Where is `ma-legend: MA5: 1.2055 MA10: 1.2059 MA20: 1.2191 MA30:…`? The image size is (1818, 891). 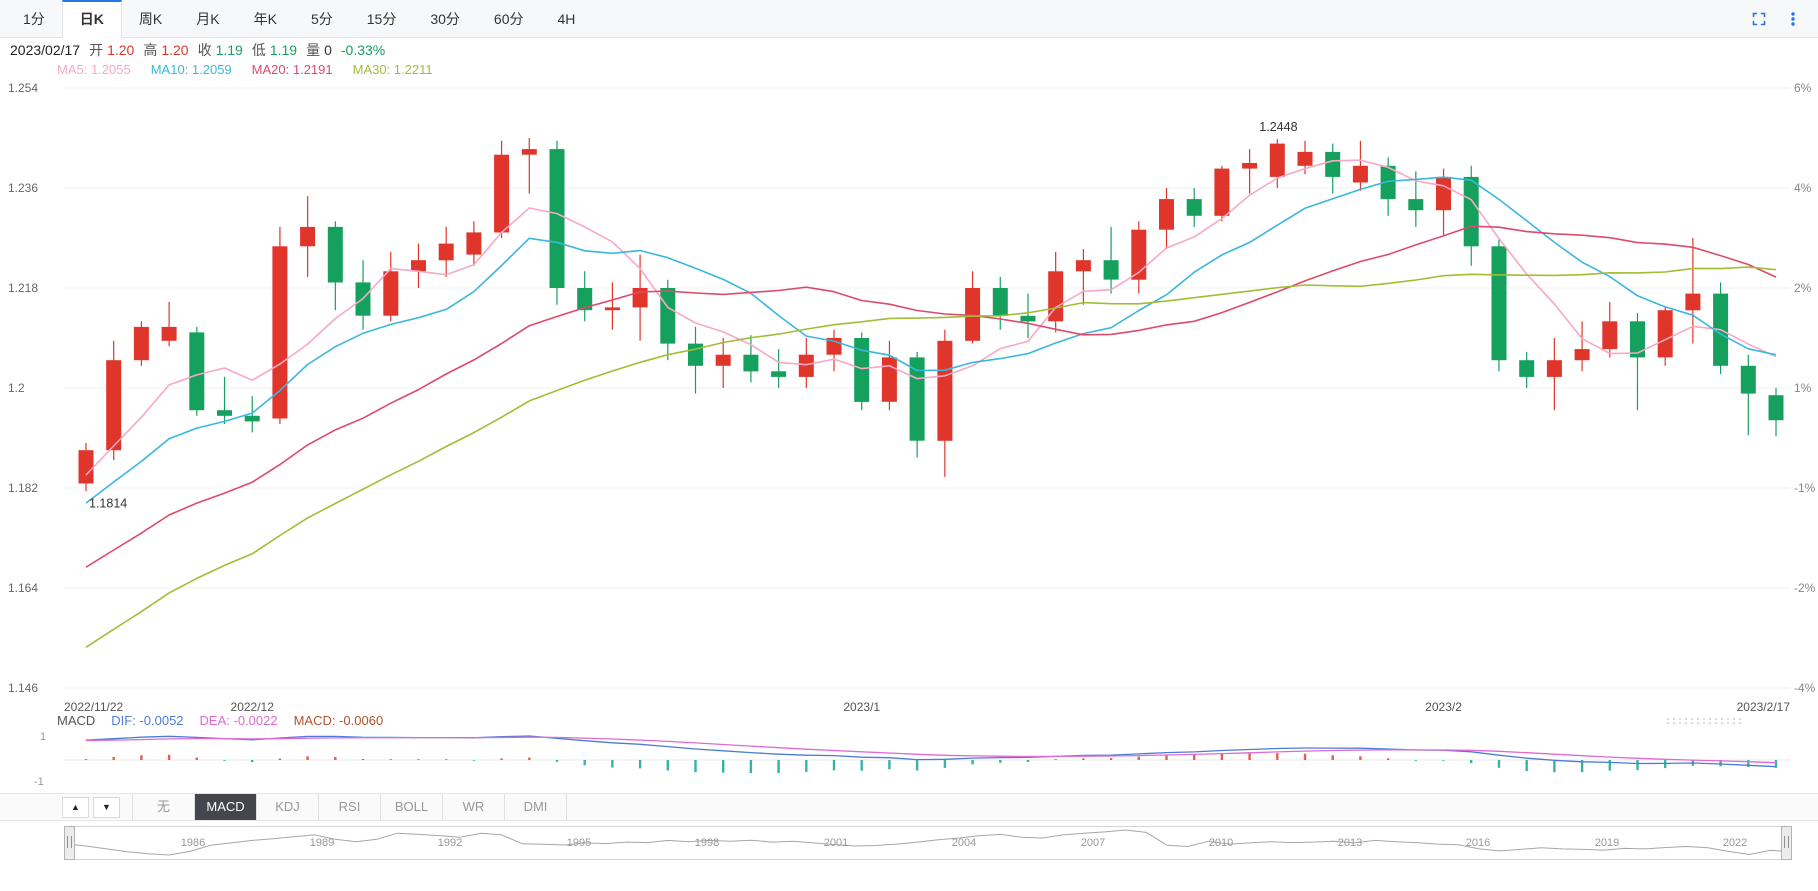
ma-legend: MA5: 1.2055 MA10: 1.2059 MA20: 1.2191 MA30:… is located at coordinates (245, 70).